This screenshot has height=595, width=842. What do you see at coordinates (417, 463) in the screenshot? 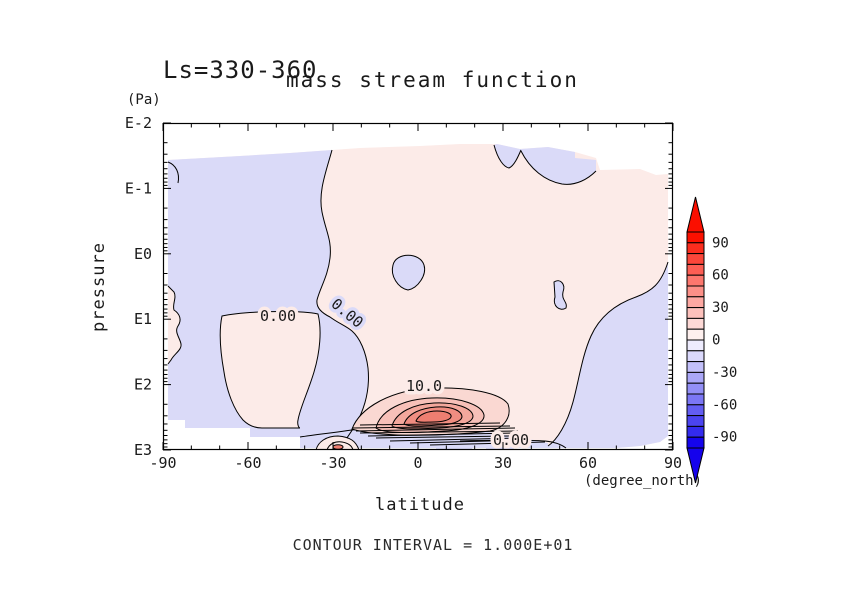
I see `x-tick-label: 0` at bounding box center [417, 463].